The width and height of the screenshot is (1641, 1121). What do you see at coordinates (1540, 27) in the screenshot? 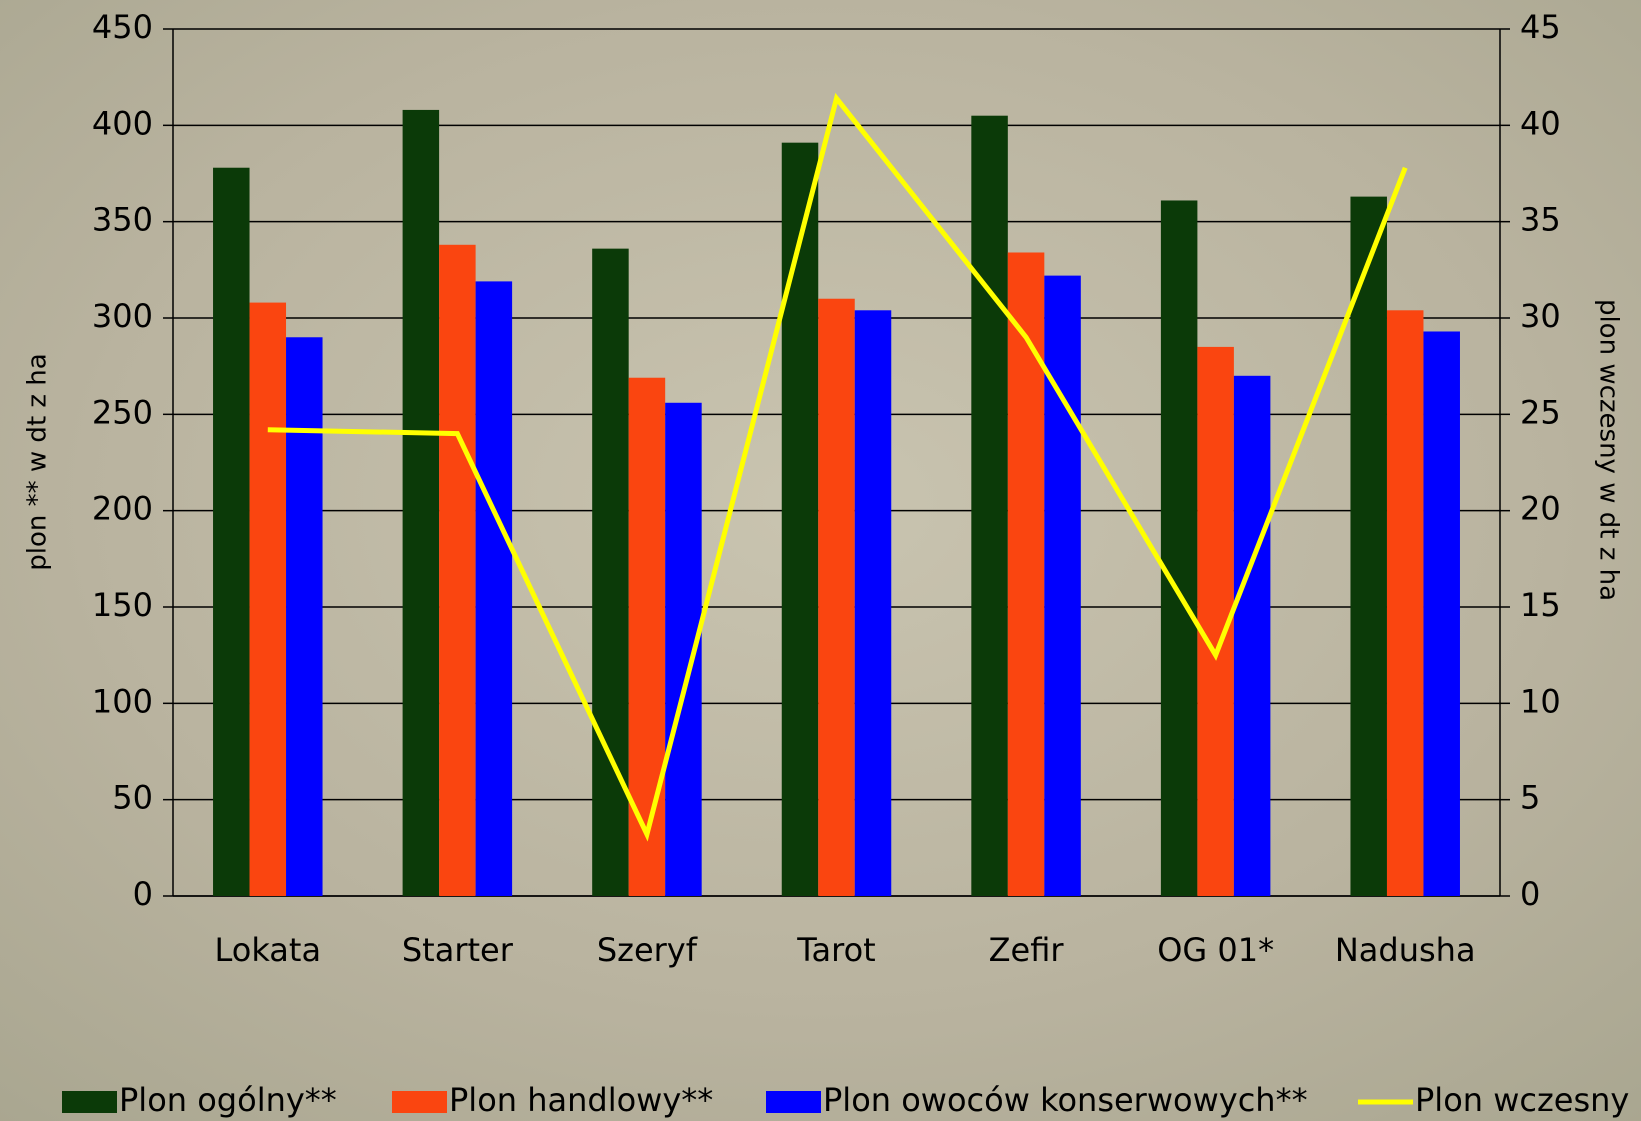
I see `y2-tick-label: 45` at bounding box center [1540, 27].